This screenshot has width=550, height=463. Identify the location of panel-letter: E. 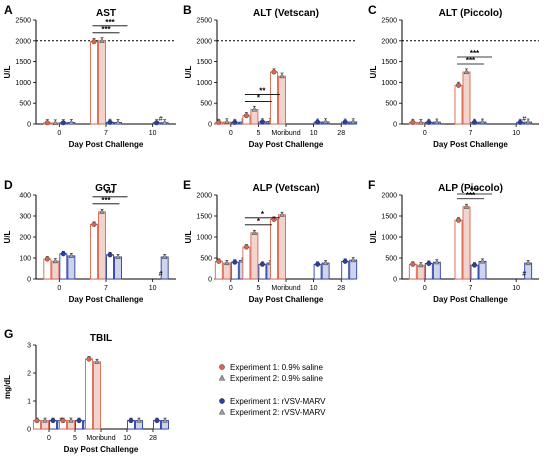
(187, 185).